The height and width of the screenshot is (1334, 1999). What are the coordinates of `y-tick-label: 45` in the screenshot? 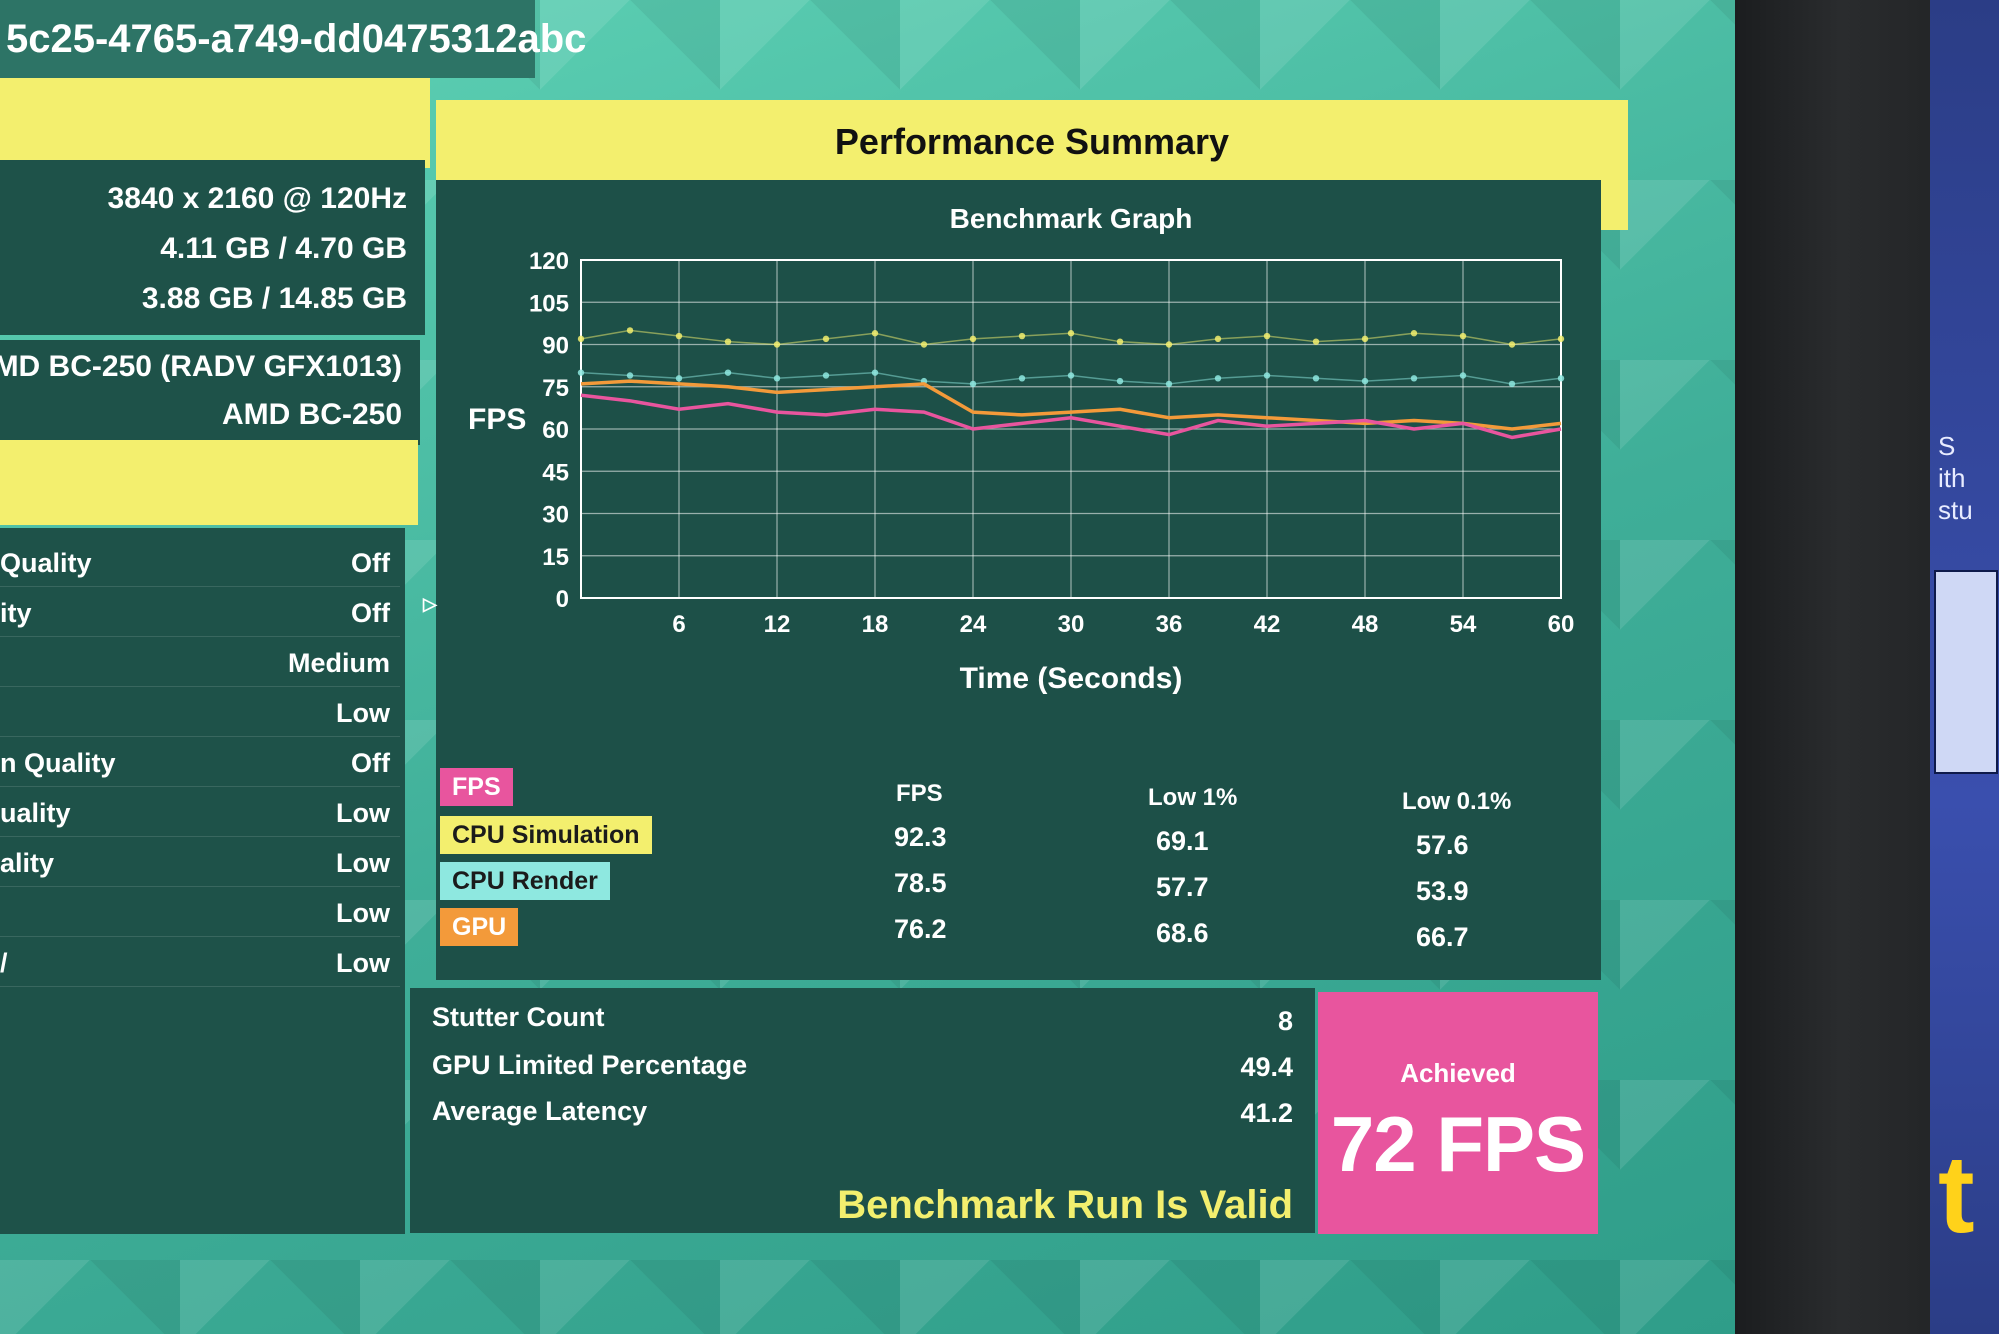 It's located at (555, 472).